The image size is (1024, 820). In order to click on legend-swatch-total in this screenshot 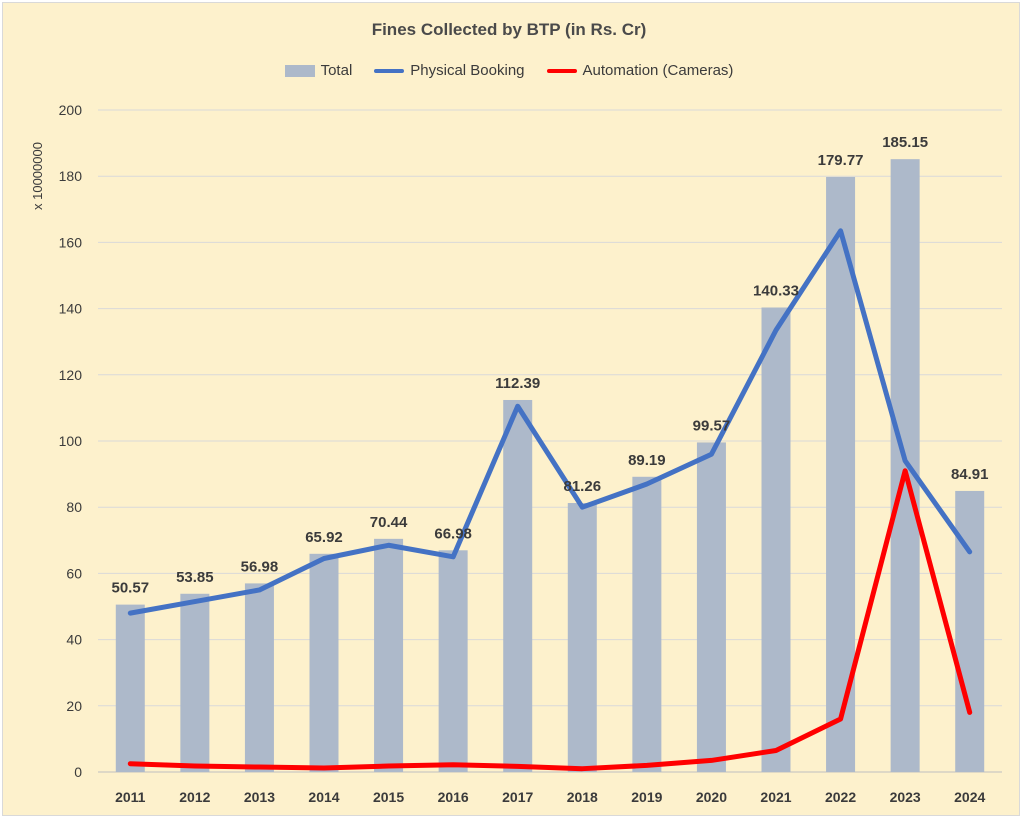, I will do `click(299, 70)`.